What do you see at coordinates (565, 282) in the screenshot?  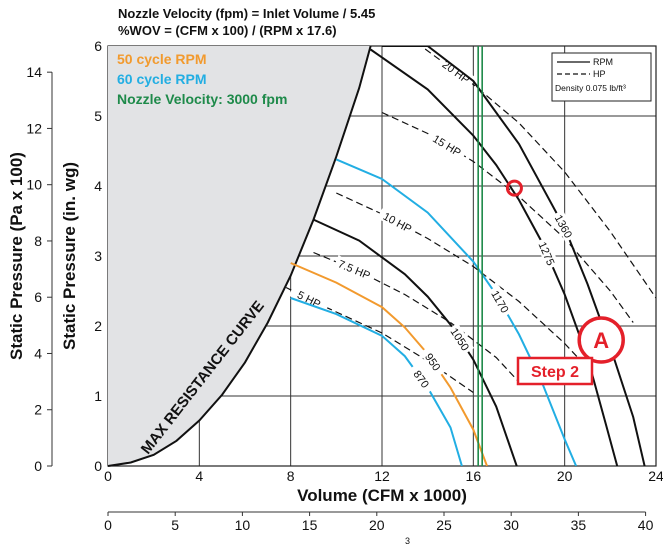 I see `markers: A Step 2` at bounding box center [565, 282].